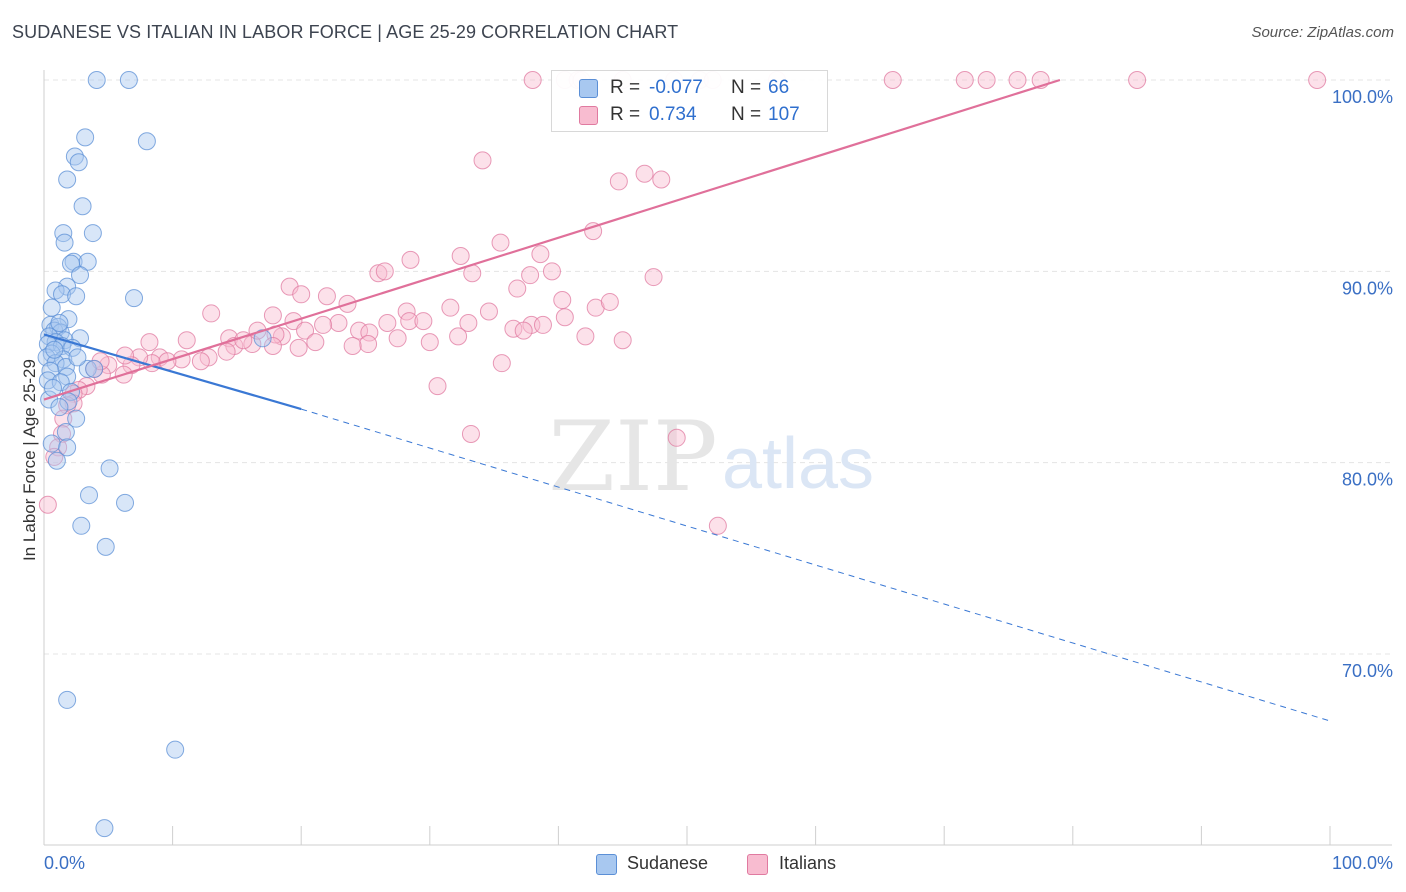  Describe the element at coordinates (29, 460) in the screenshot. I see `y-axis-label: In Labor Force | Age 25-29` at that location.